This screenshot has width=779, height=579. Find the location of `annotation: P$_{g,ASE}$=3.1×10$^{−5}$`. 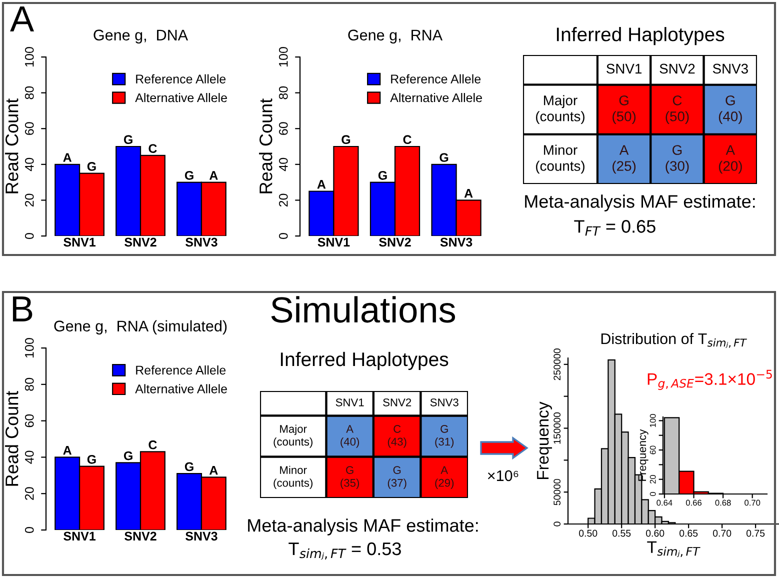

annotation: P$_{g,ASE}$=3.1×10$^{−5}$ is located at coordinates (710, 380).